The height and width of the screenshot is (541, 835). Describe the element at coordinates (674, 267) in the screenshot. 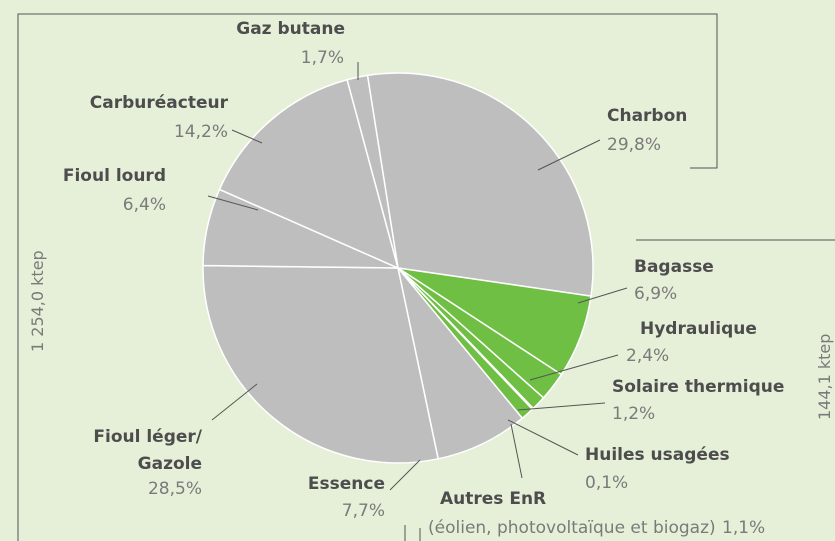

I see `slice-label: Bagasse` at that location.